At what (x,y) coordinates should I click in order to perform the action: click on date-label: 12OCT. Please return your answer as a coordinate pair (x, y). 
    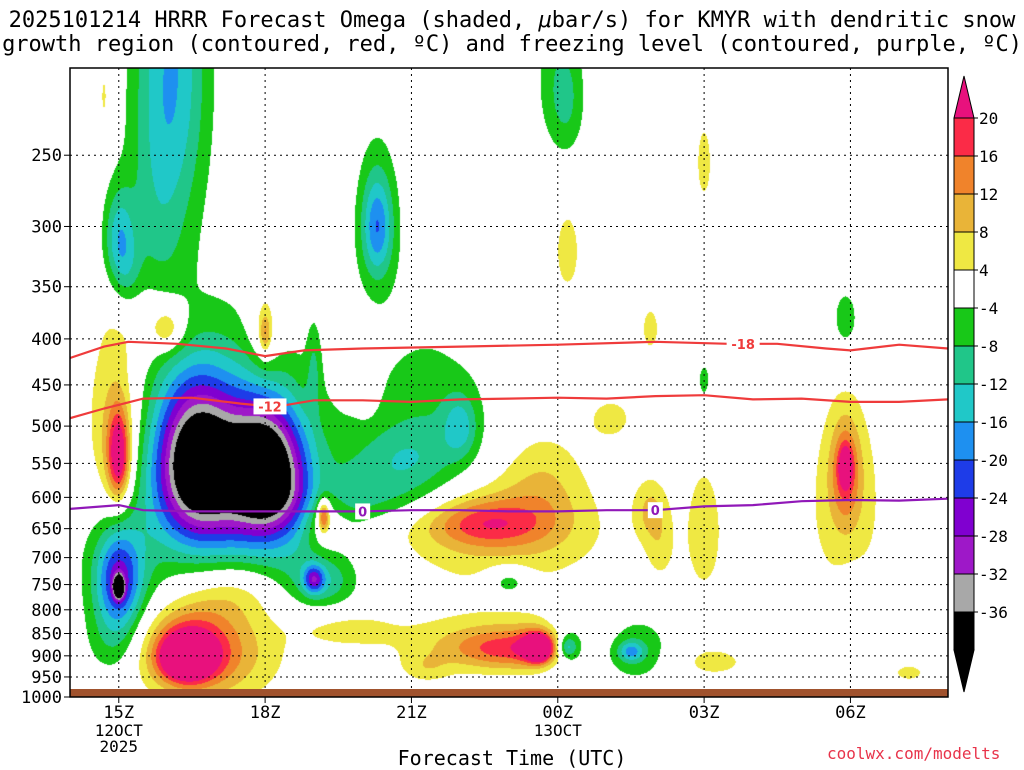
    Looking at the image, I should click on (119, 730).